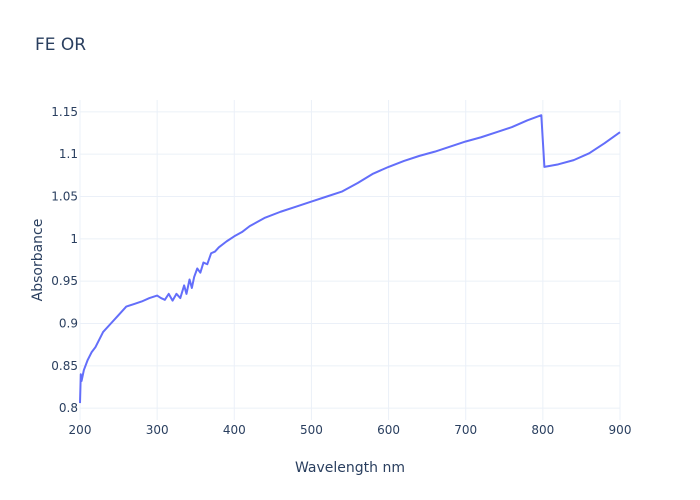 The height and width of the screenshot is (500, 700). Describe the element at coordinates (64, 366) in the screenshot. I see `y-tick-label: 0.85` at that location.